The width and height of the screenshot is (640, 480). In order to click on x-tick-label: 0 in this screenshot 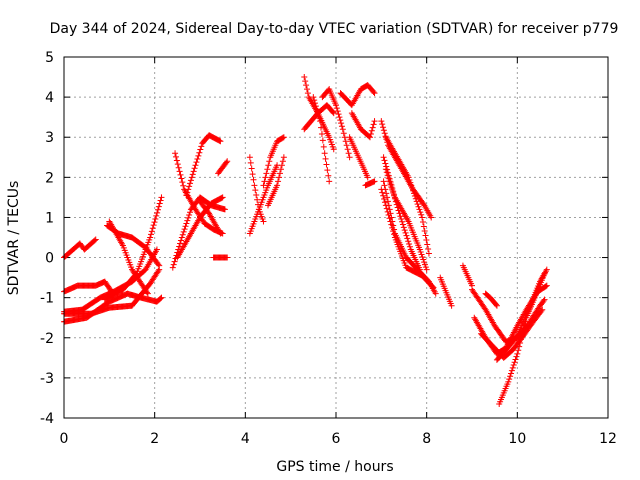, I will do `click(64, 439)`.